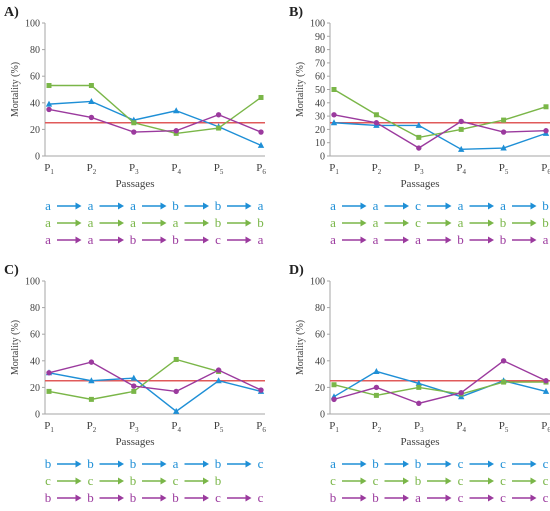 This screenshot has width=550, height=511. Describe the element at coordinates (320, 117) in the screenshot. I see `y-tick-label: 30` at that location.